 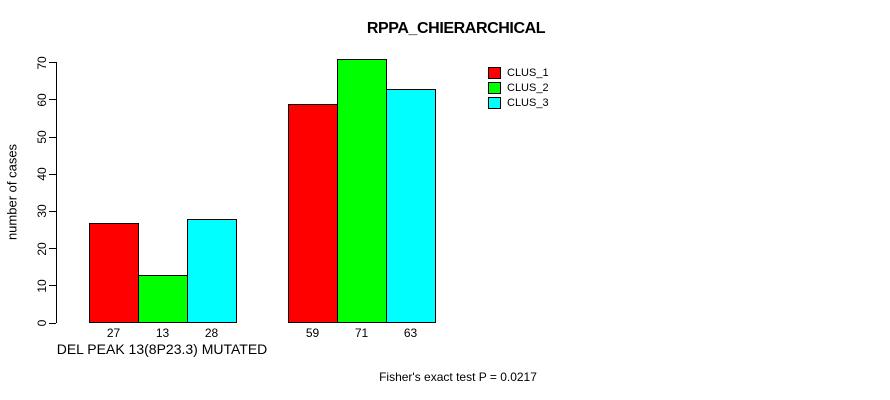 I want to click on bar-value-label: 28, so click(x=211, y=333).